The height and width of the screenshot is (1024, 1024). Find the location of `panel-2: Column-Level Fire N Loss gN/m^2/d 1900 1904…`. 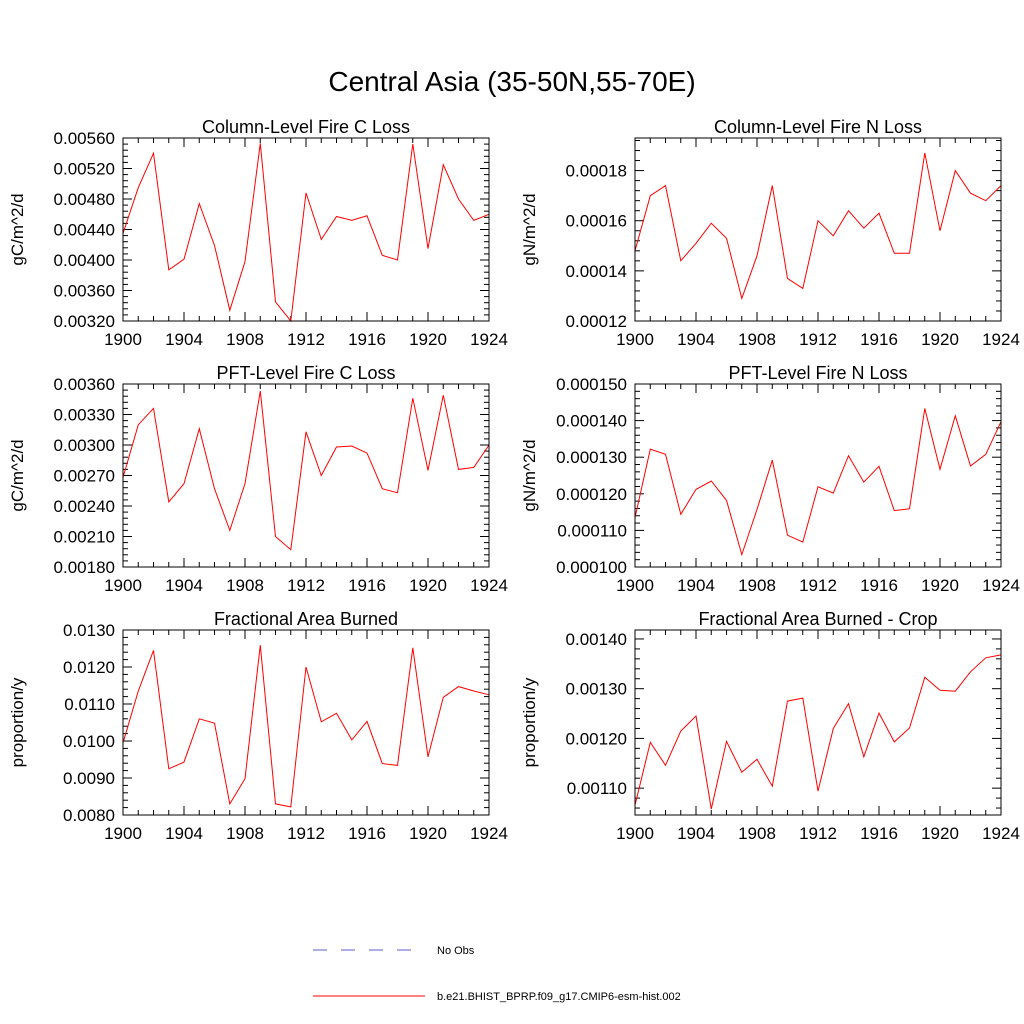

panel-2: Column-Level Fire N Loss gN/m^2/d 1900 1904… is located at coordinates (770, 233).